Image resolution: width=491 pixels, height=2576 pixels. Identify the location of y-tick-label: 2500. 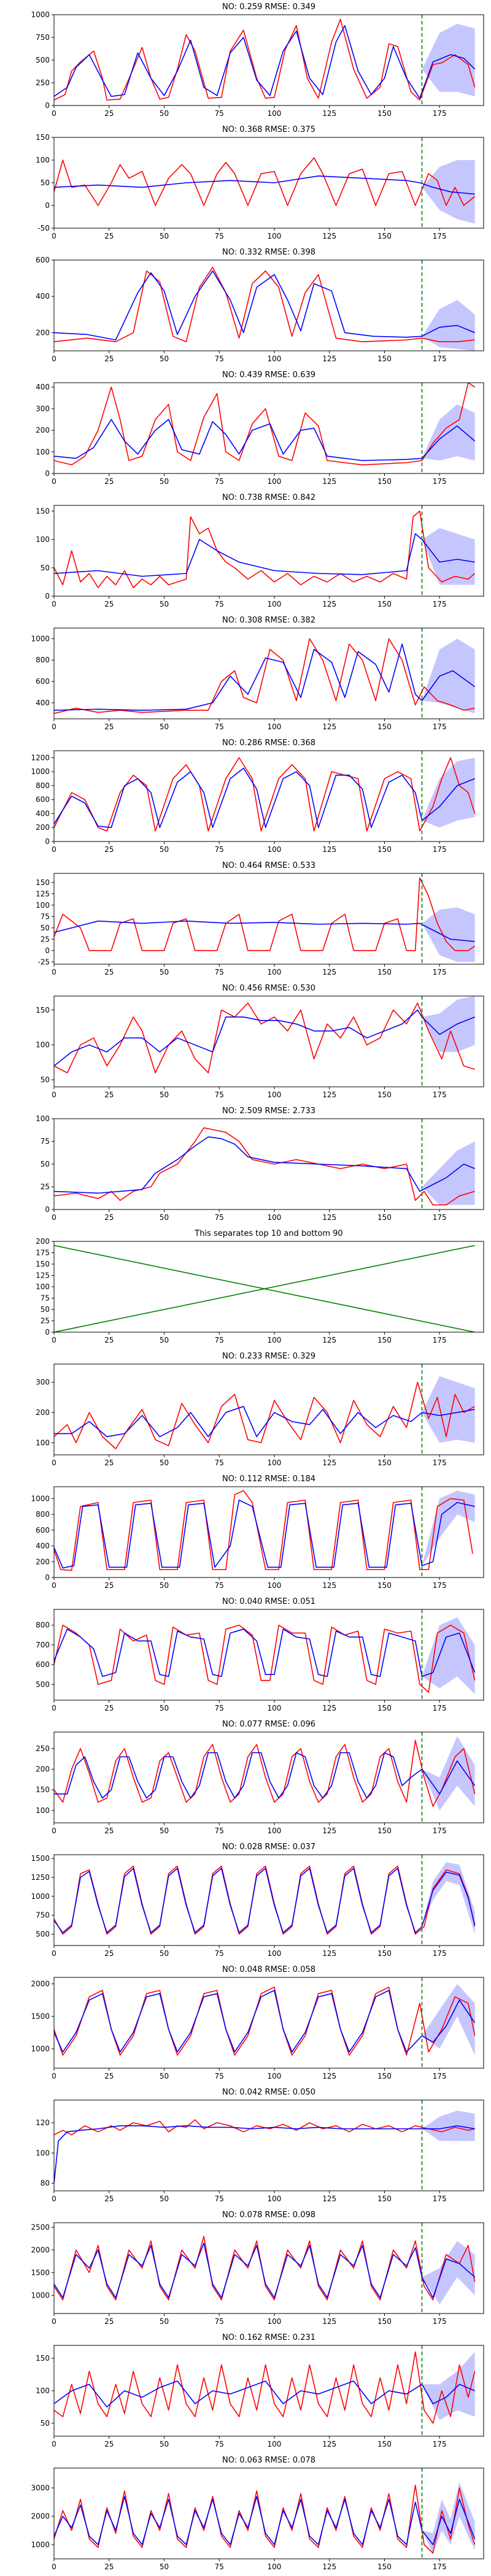
(40, 2227).